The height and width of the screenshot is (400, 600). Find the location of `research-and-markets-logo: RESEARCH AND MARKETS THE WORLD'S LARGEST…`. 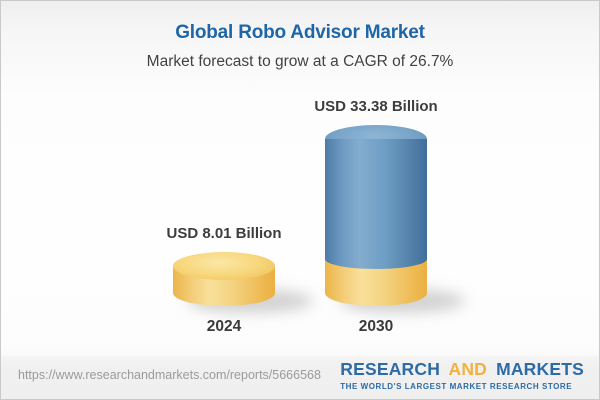

research-and-markets-logo: RESEARCH AND MARKETS THE WORLD'S LARGEST… is located at coordinates (462, 375).